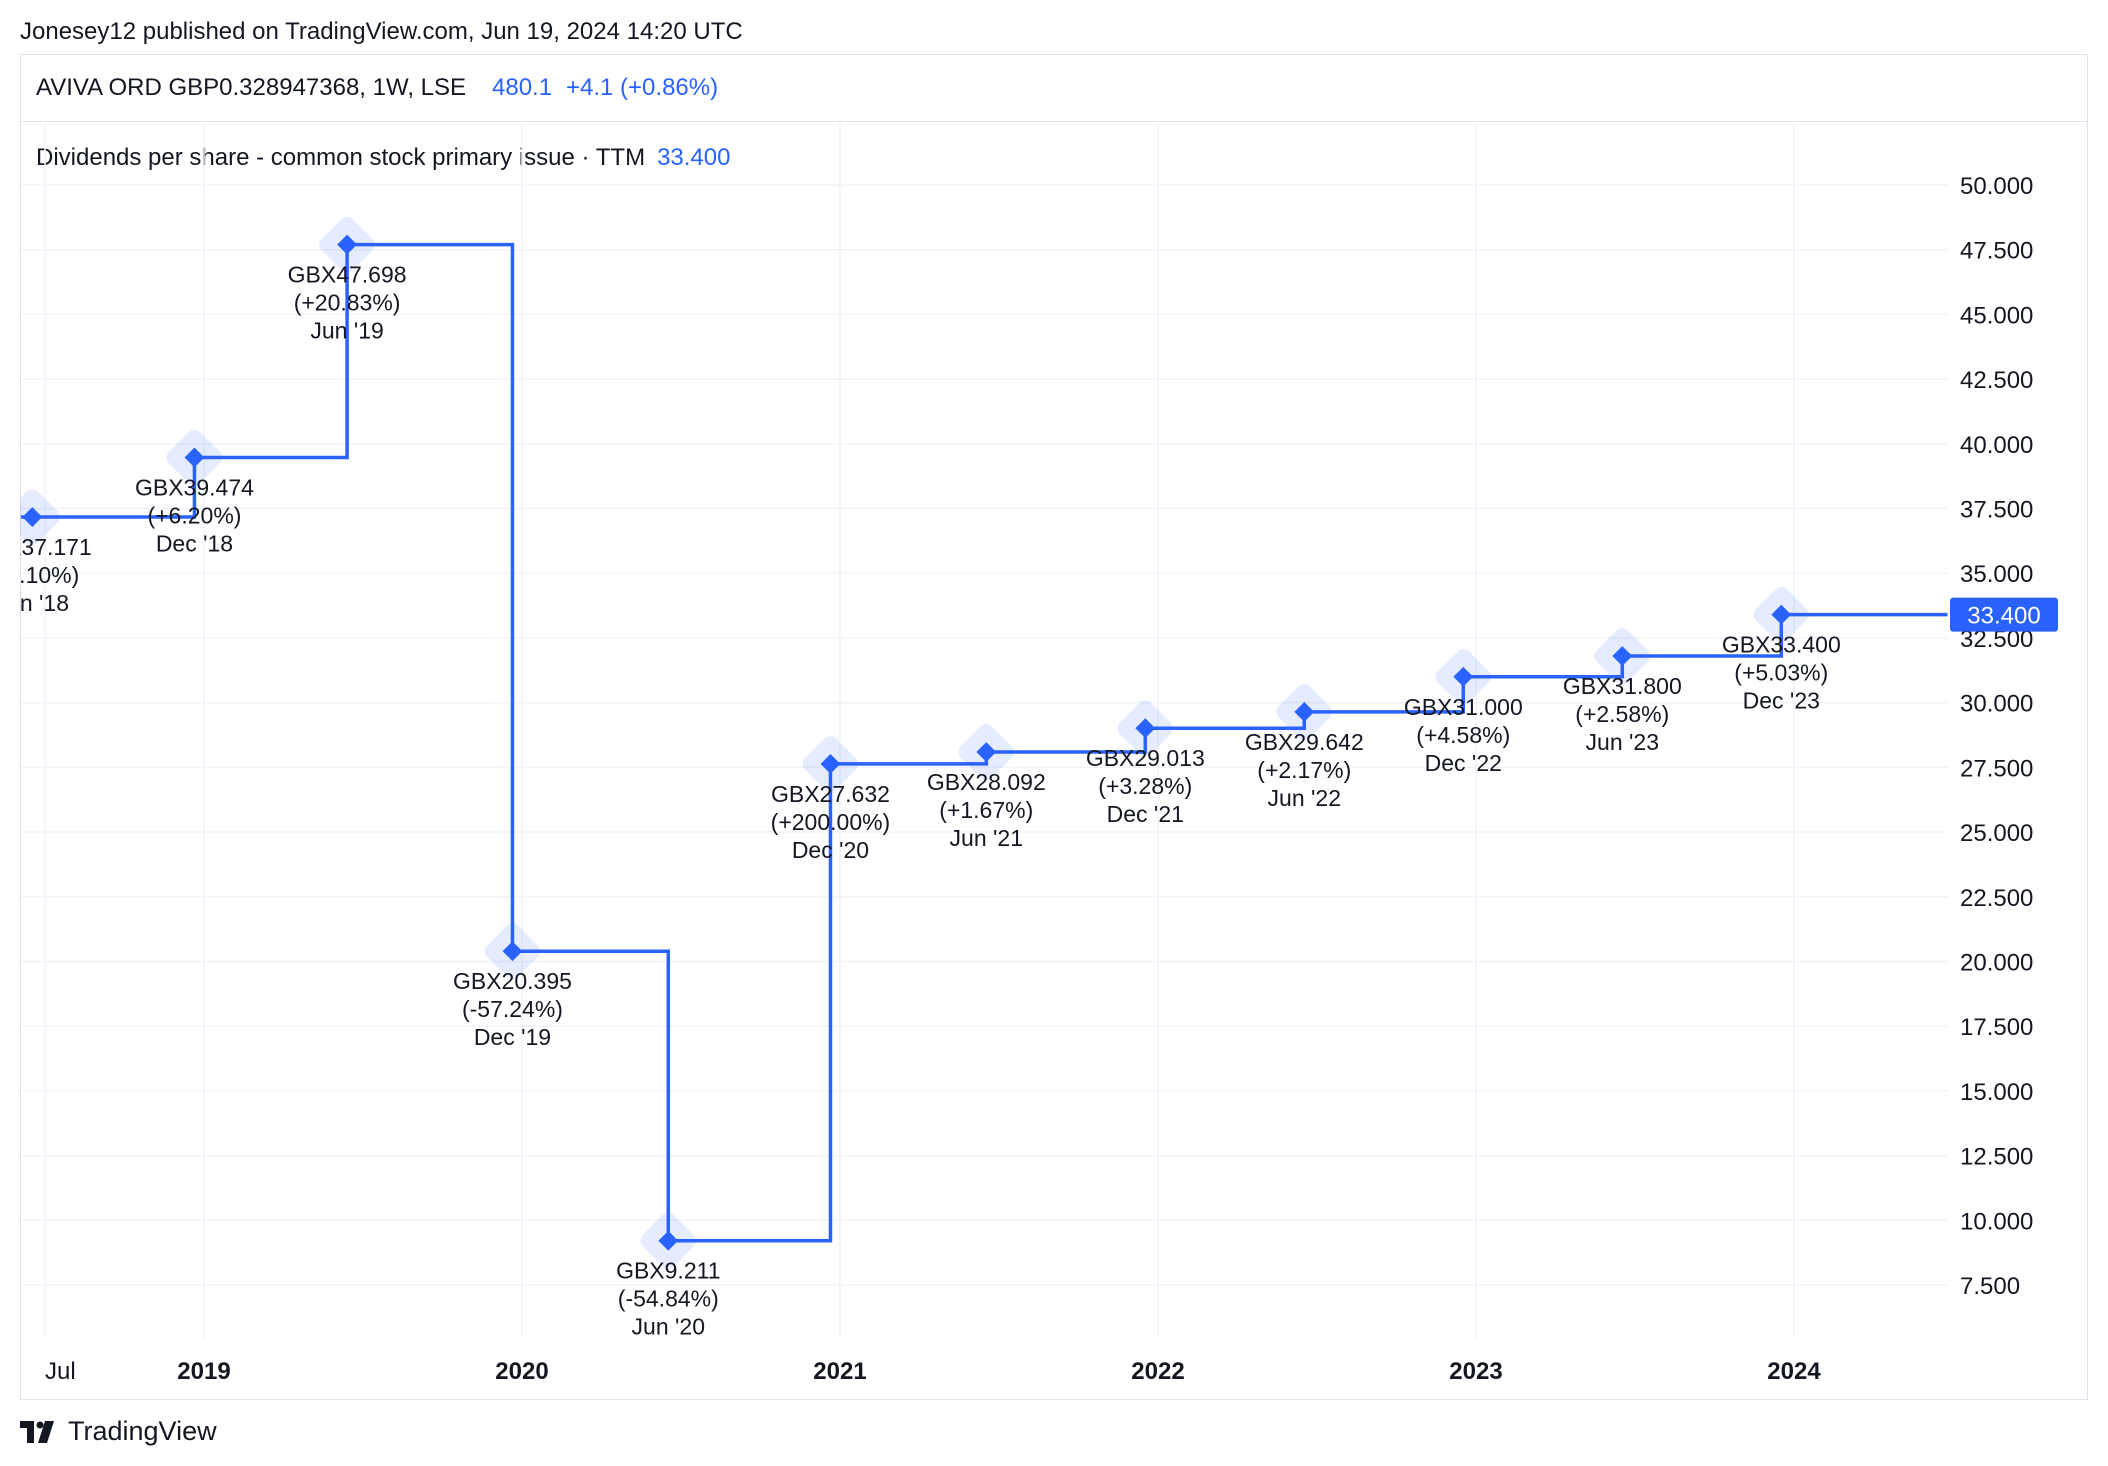 Image resolution: width=2108 pixels, height=1466 pixels. What do you see at coordinates (251, 87) in the screenshot?
I see `symbol-title: AVIVA ORD GBP0.328947368, 1W, LSE` at bounding box center [251, 87].